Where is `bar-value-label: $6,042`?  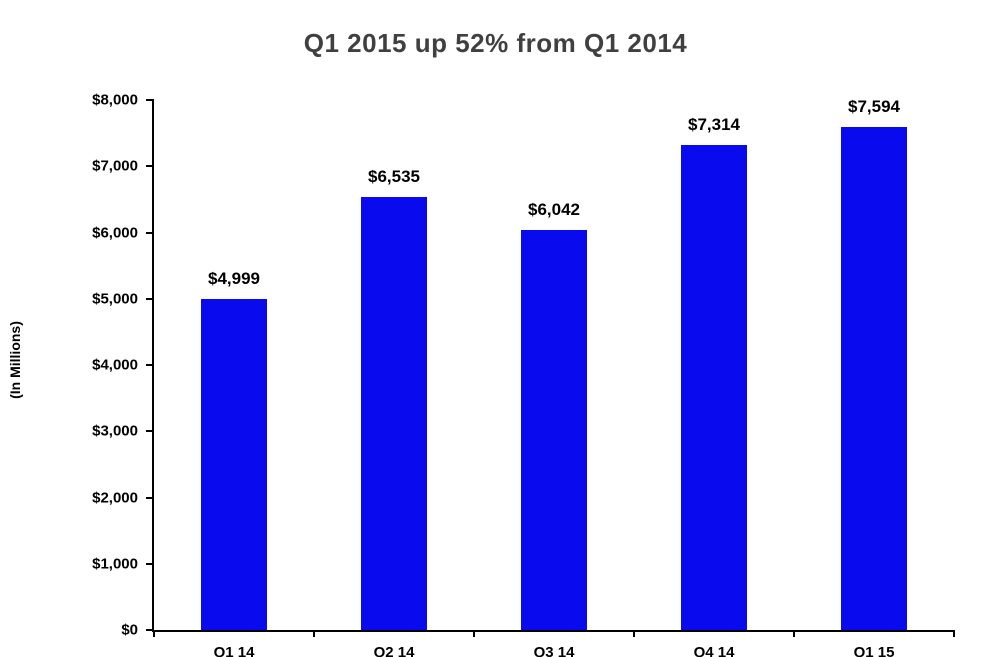 bar-value-label: $6,042 is located at coordinates (554, 209).